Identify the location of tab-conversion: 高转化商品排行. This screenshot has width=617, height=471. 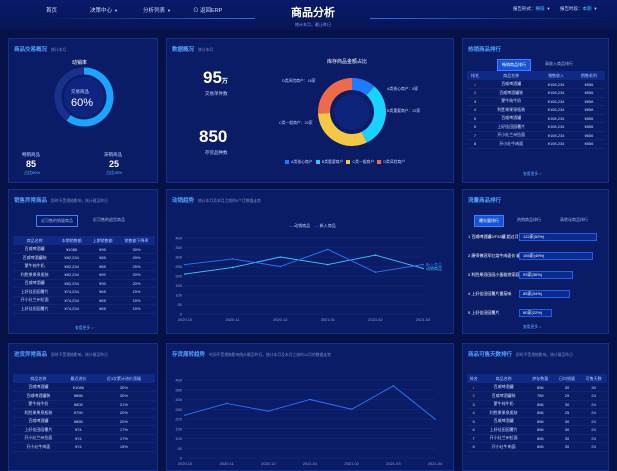
(574, 219).